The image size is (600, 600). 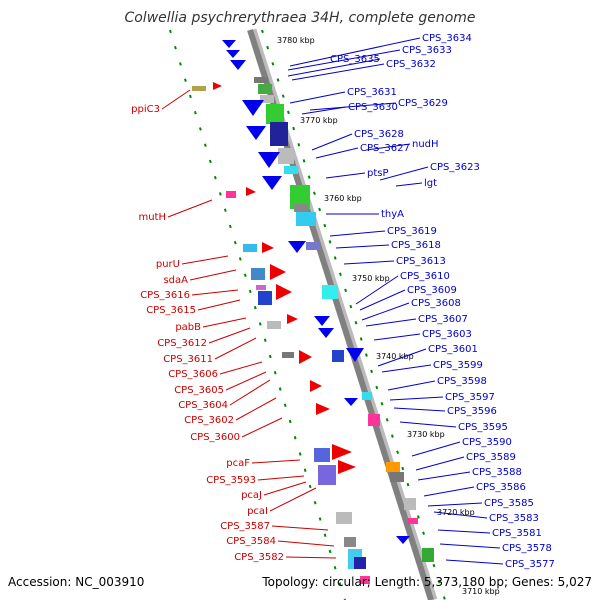 What do you see at coordinates (395, 356) in the screenshot?
I see `kbp-label: 3740 kbp` at bounding box center [395, 356].